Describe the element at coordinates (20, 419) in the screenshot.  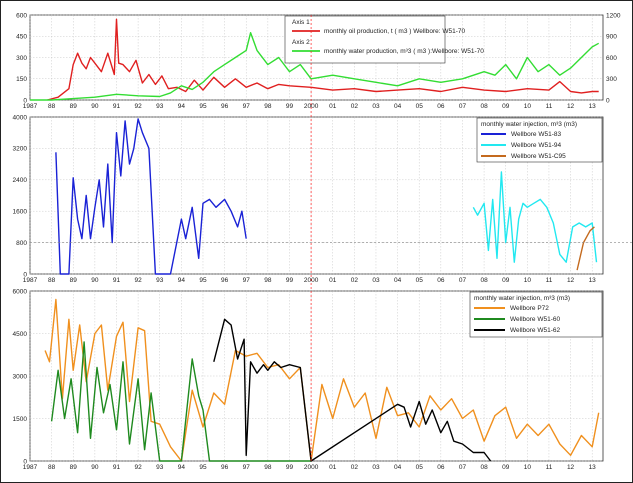
I see `y-tick-label: 1500` at that location.